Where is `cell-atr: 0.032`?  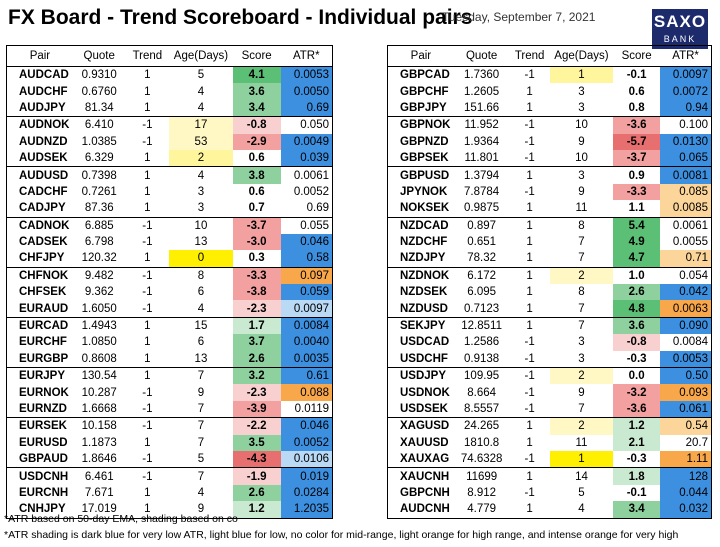 cell-atr: 0.032 is located at coordinates (686, 510).